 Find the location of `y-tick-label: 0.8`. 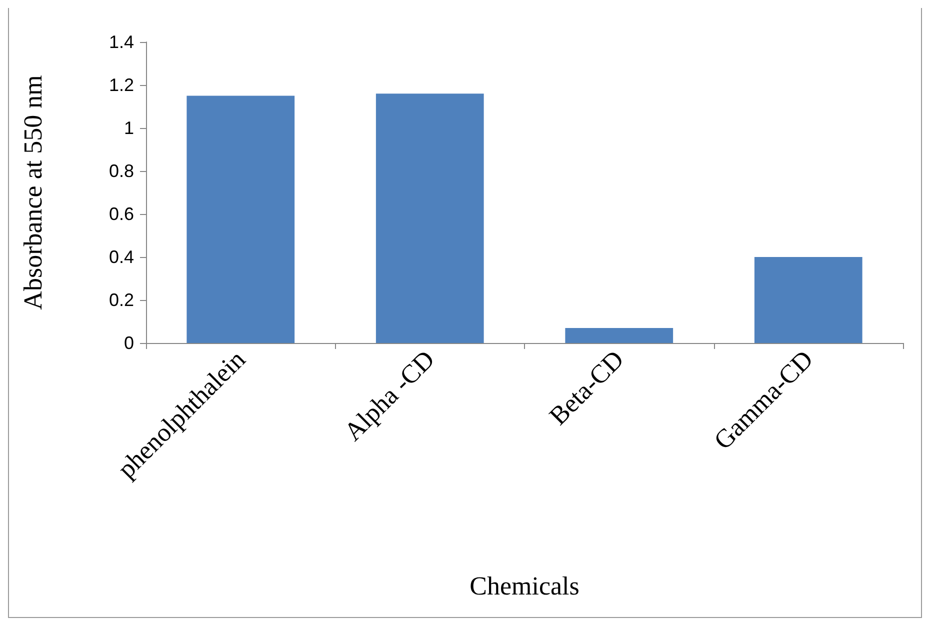

y-tick-label: 0.8 is located at coordinates (121, 171).